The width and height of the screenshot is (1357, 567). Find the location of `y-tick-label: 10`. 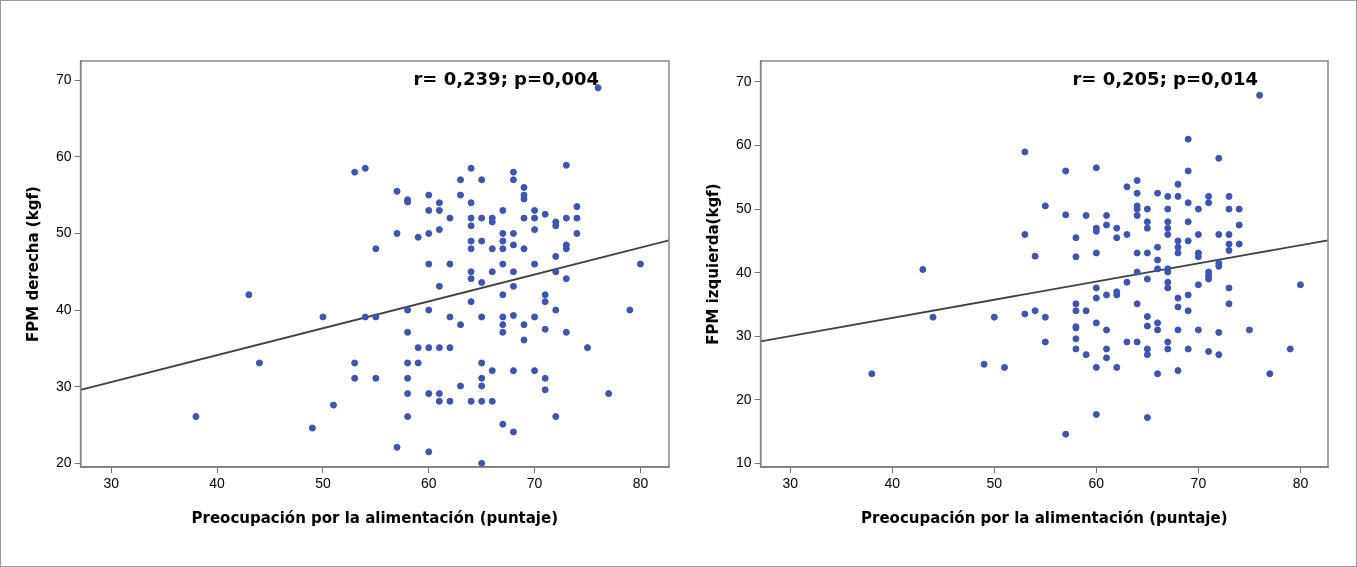

y-tick-label: 10 is located at coordinates (743, 462).